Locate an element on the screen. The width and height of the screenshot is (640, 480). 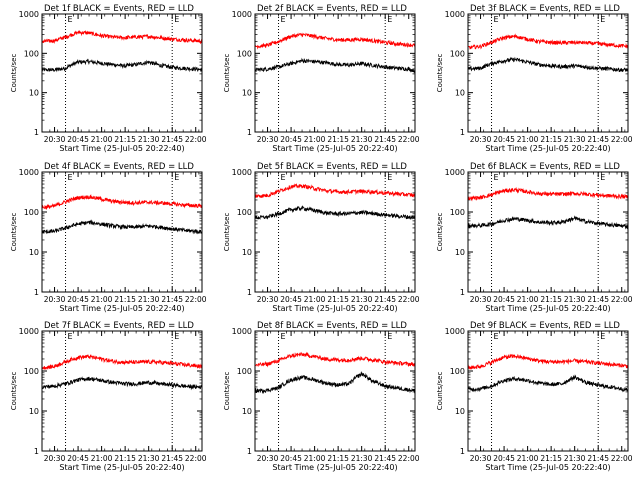
panel-title: Det 1f BLACK = Events, RED = LLD is located at coordinates (119, 9).